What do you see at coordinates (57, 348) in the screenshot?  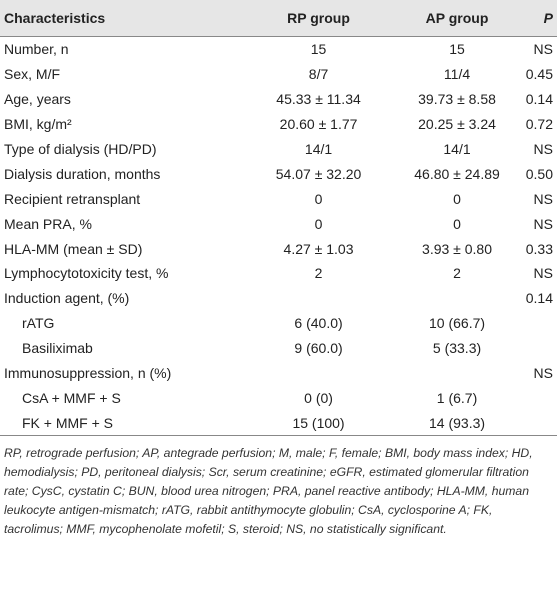 I see `table-cell: Basiliximab` at bounding box center [57, 348].